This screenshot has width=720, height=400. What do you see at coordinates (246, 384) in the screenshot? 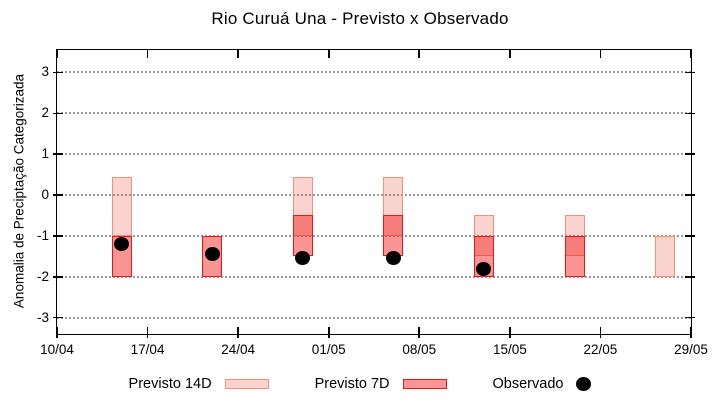
I see `legend-swatch-previsto-14d` at bounding box center [246, 384].